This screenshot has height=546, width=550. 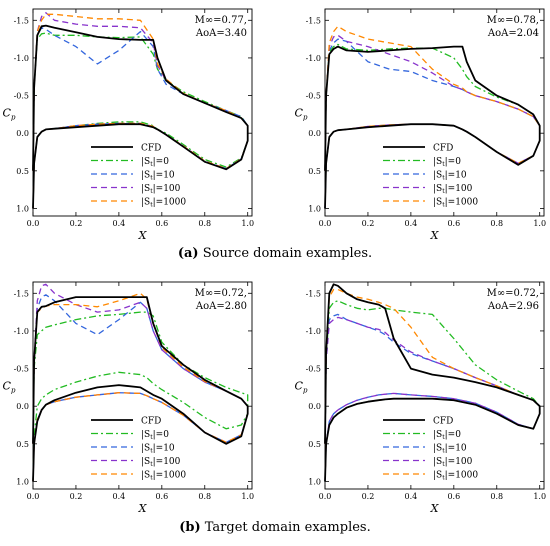 What do you see at coordinates (513, 33) in the screenshot?
I see `flow-condition-aoa: AoA=2.04` at bounding box center [513, 33].